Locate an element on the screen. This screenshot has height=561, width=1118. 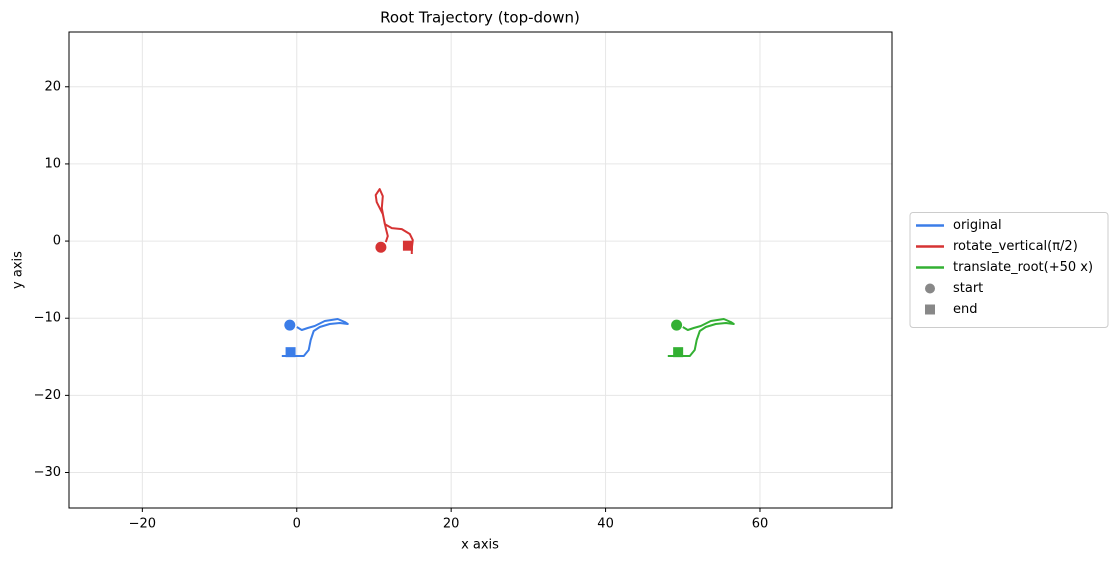
y-tick-label: −20 is located at coordinates (47, 395).